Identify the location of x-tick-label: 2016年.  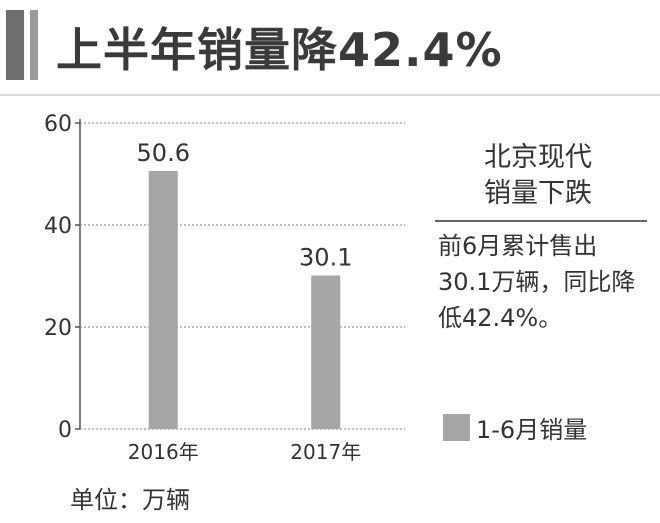
(163, 452).